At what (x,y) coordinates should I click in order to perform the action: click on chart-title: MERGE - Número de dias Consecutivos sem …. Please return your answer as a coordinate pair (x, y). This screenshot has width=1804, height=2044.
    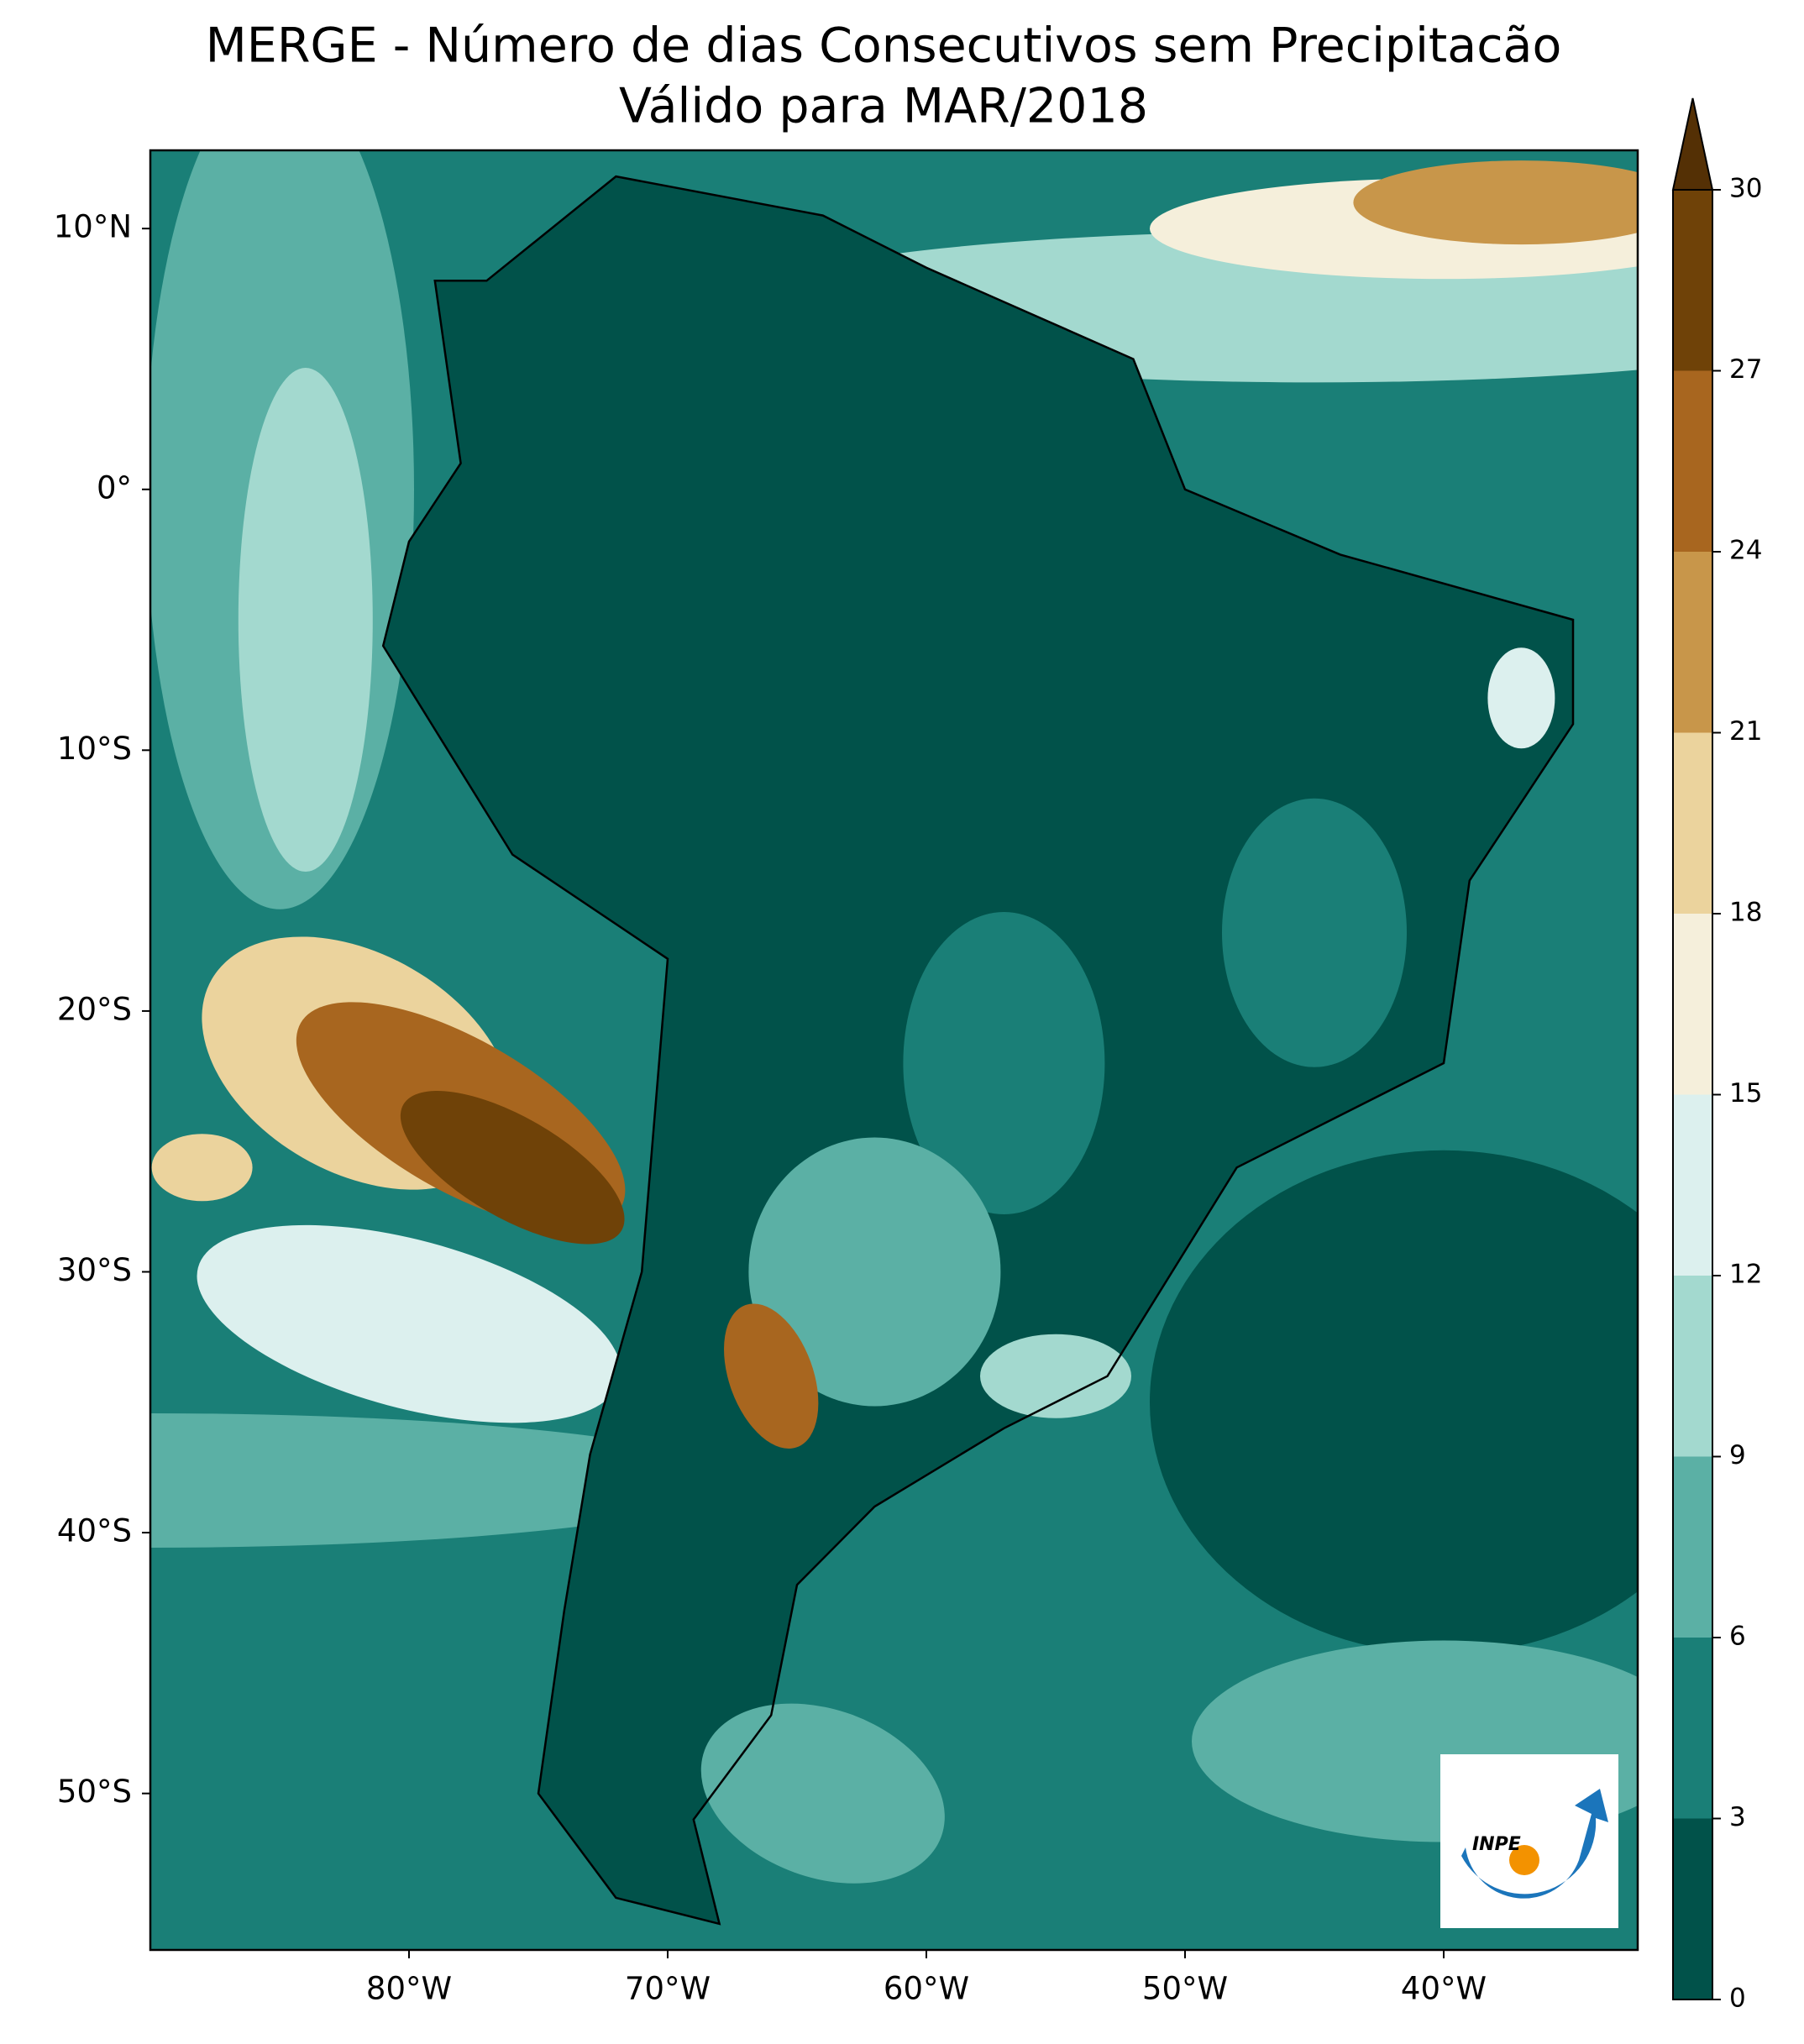
    Looking at the image, I should click on (884, 46).